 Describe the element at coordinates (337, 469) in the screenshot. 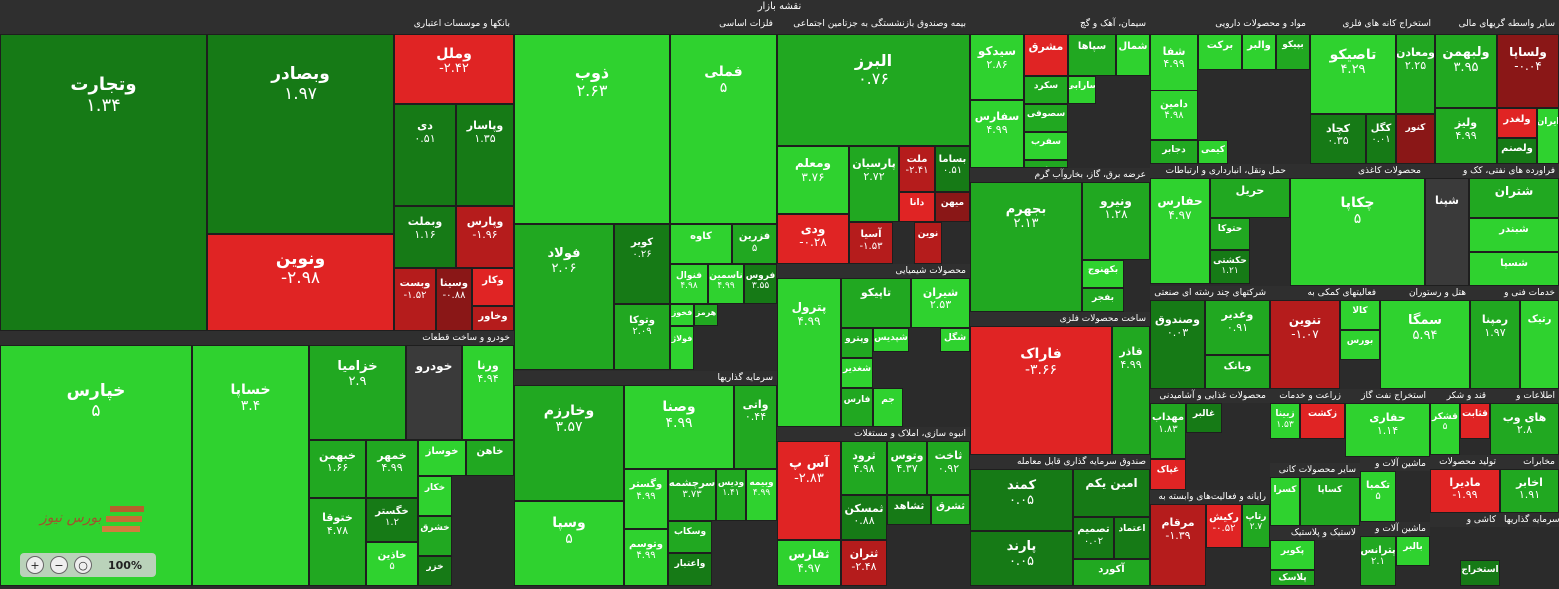

I see `symbol-tile: خبهمن ۱.۶۶` at that location.